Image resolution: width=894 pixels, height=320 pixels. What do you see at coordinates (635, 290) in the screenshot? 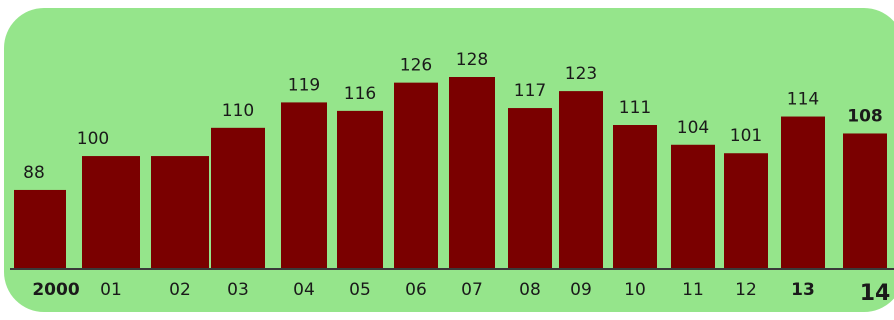
I see `category-label-10: 10` at bounding box center [635, 290].